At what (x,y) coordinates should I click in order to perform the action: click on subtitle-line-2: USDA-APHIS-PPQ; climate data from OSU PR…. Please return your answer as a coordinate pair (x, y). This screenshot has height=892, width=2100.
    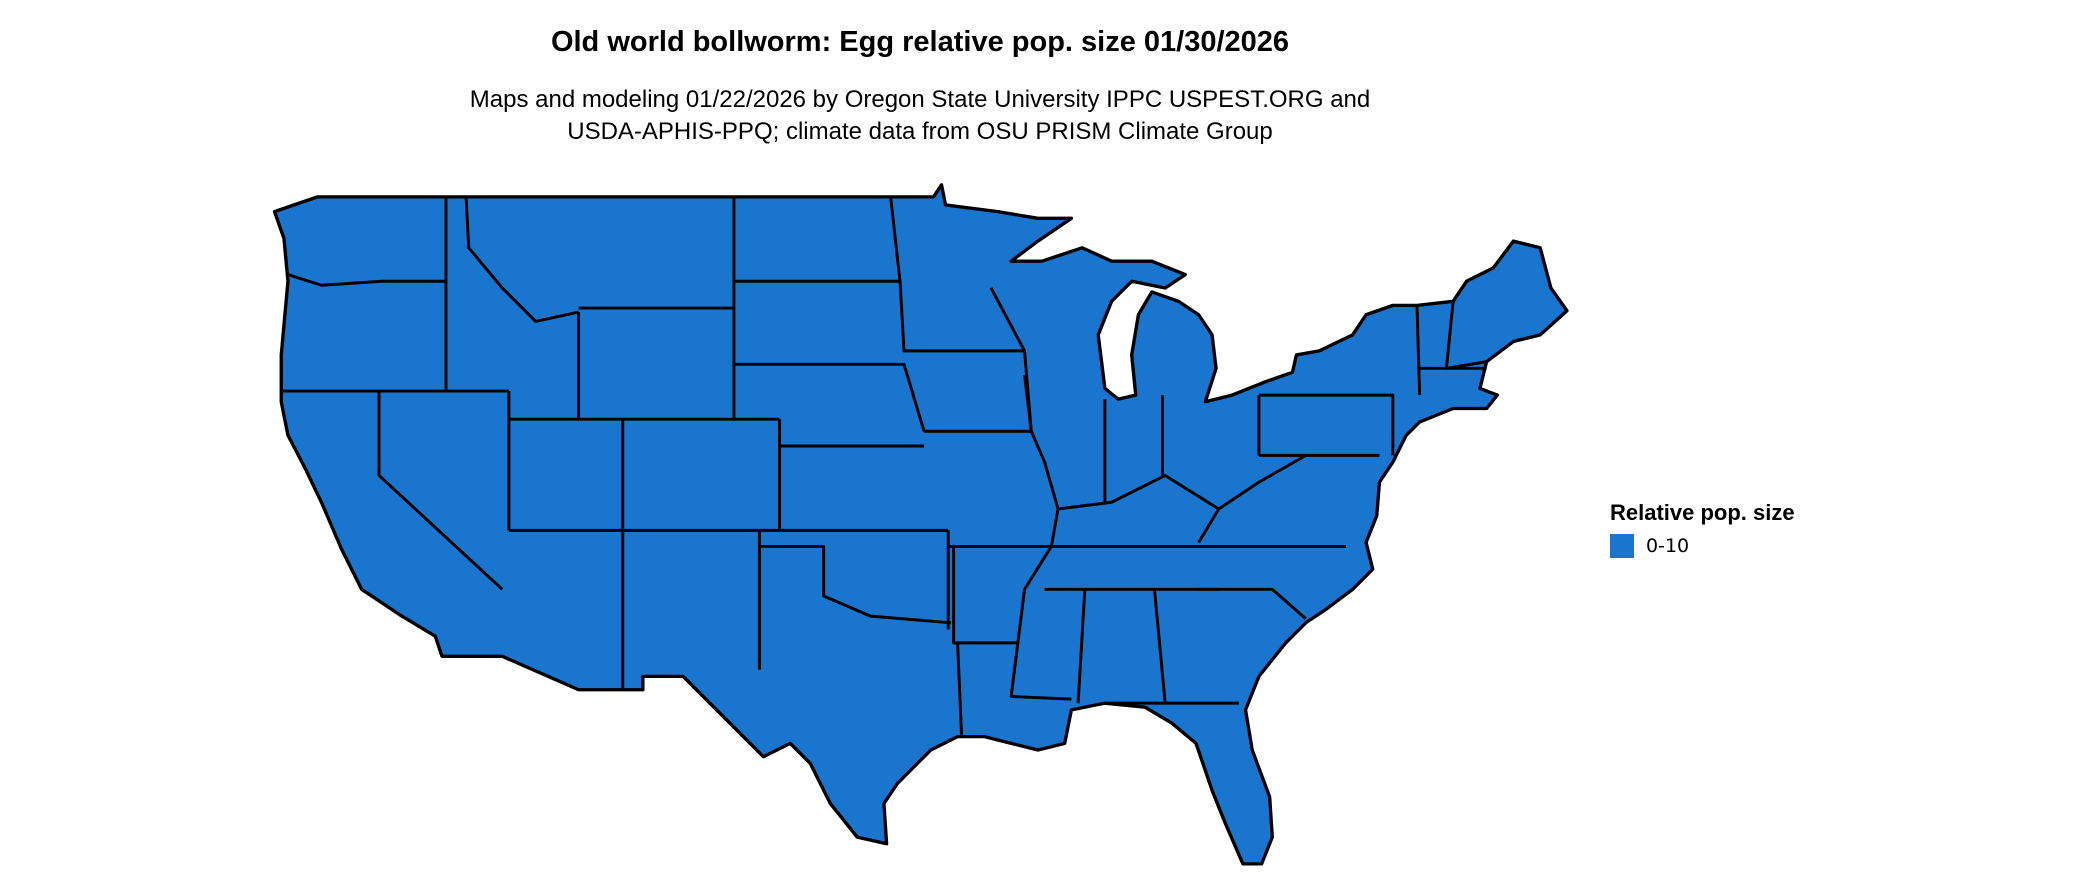
    Looking at the image, I should click on (920, 131).